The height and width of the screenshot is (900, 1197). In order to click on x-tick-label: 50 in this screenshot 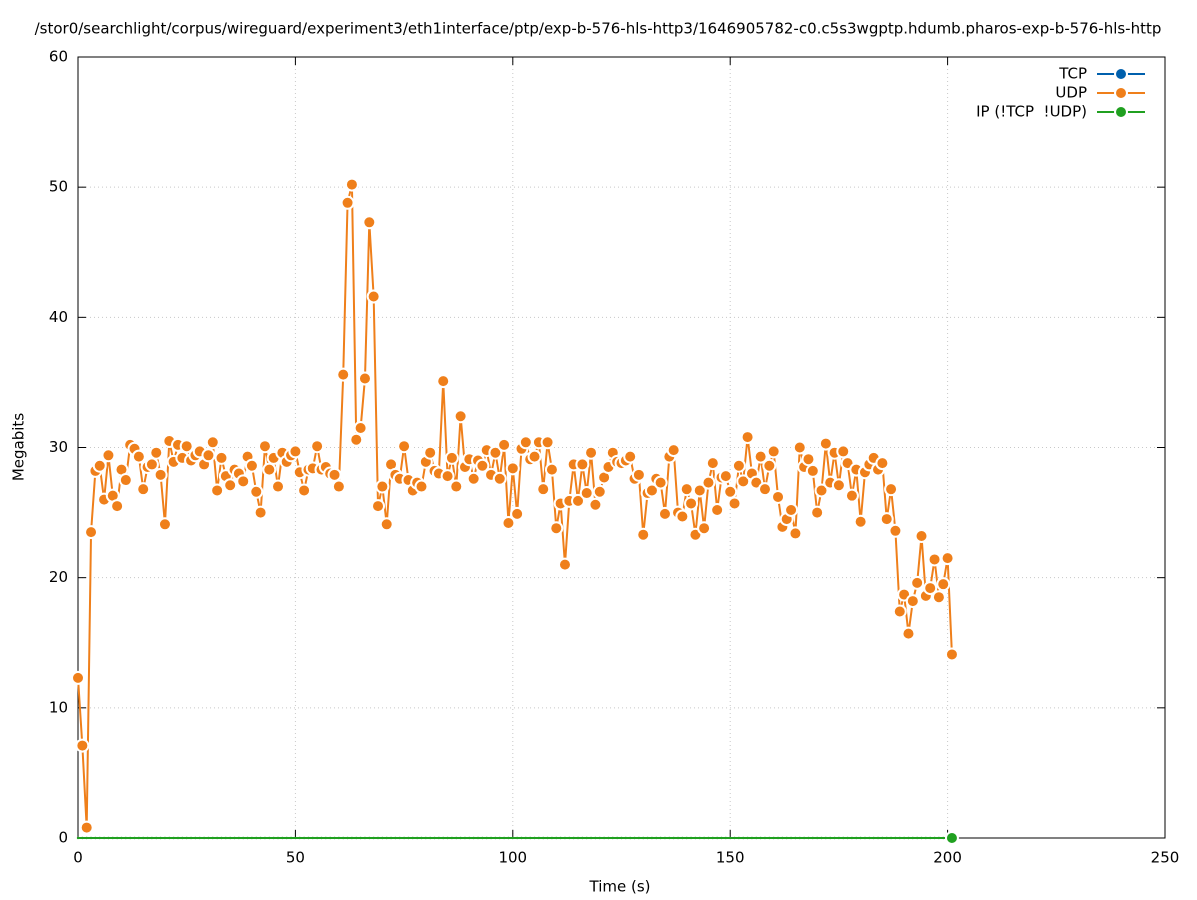, I will do `click(295, 858)`.